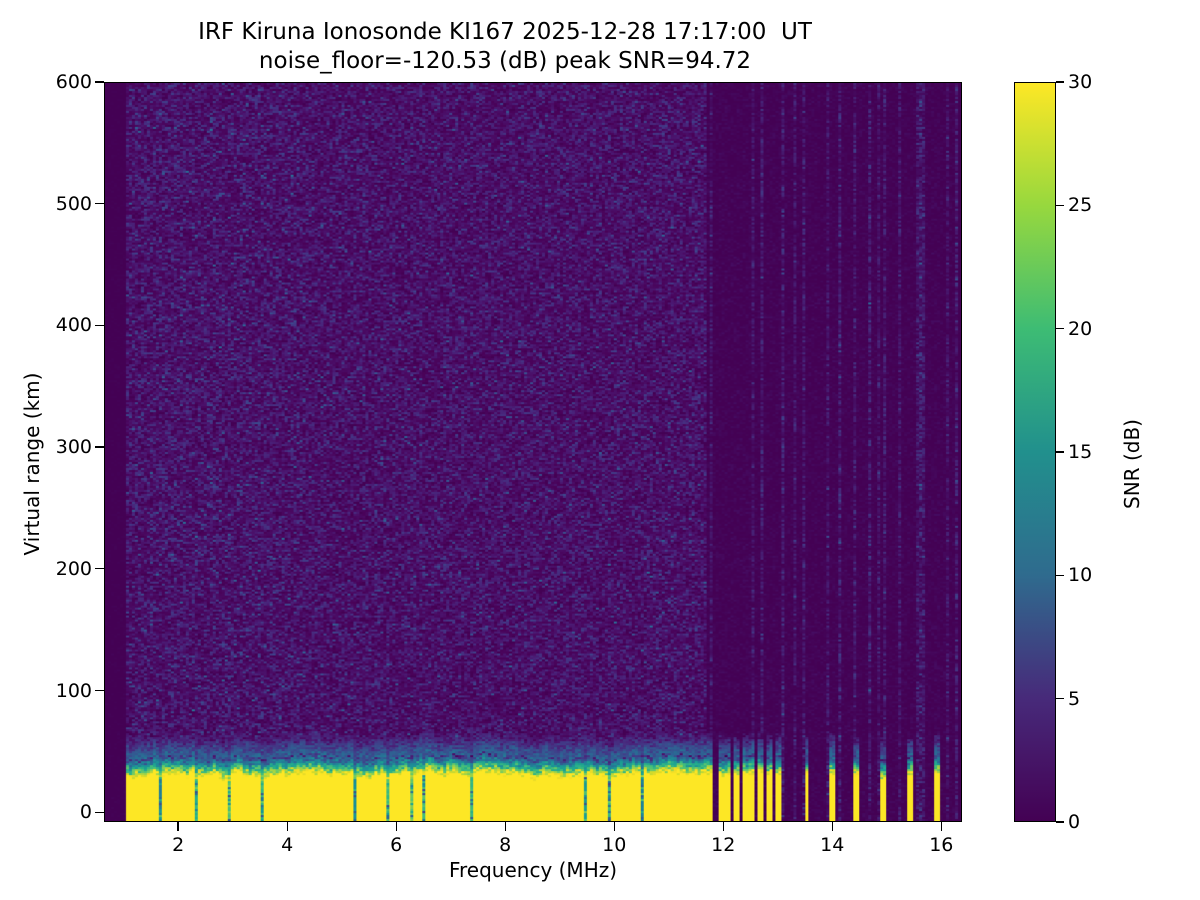 This screenshot has height=900, width=1200. I want to click on colorbar-gradient, so click(1035, 452).